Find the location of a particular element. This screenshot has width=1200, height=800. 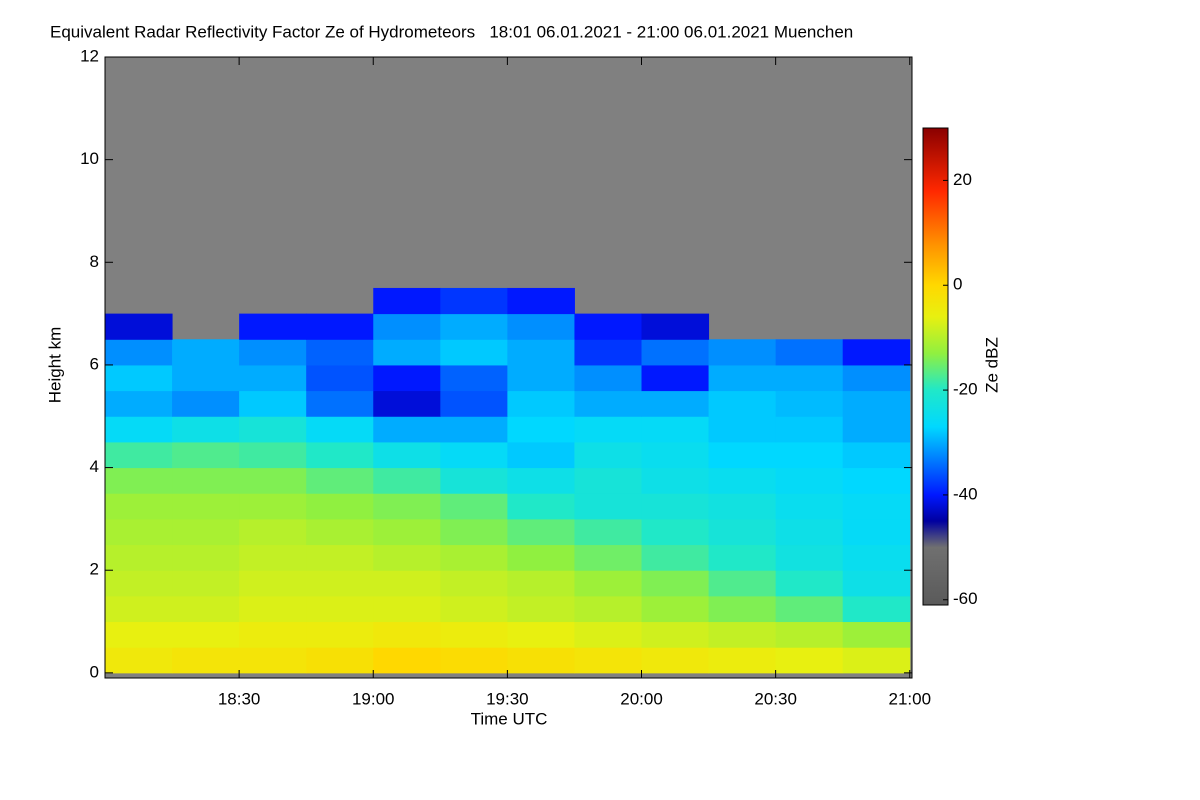

y-tick-label: 4 is located at coordinates (94, 466).